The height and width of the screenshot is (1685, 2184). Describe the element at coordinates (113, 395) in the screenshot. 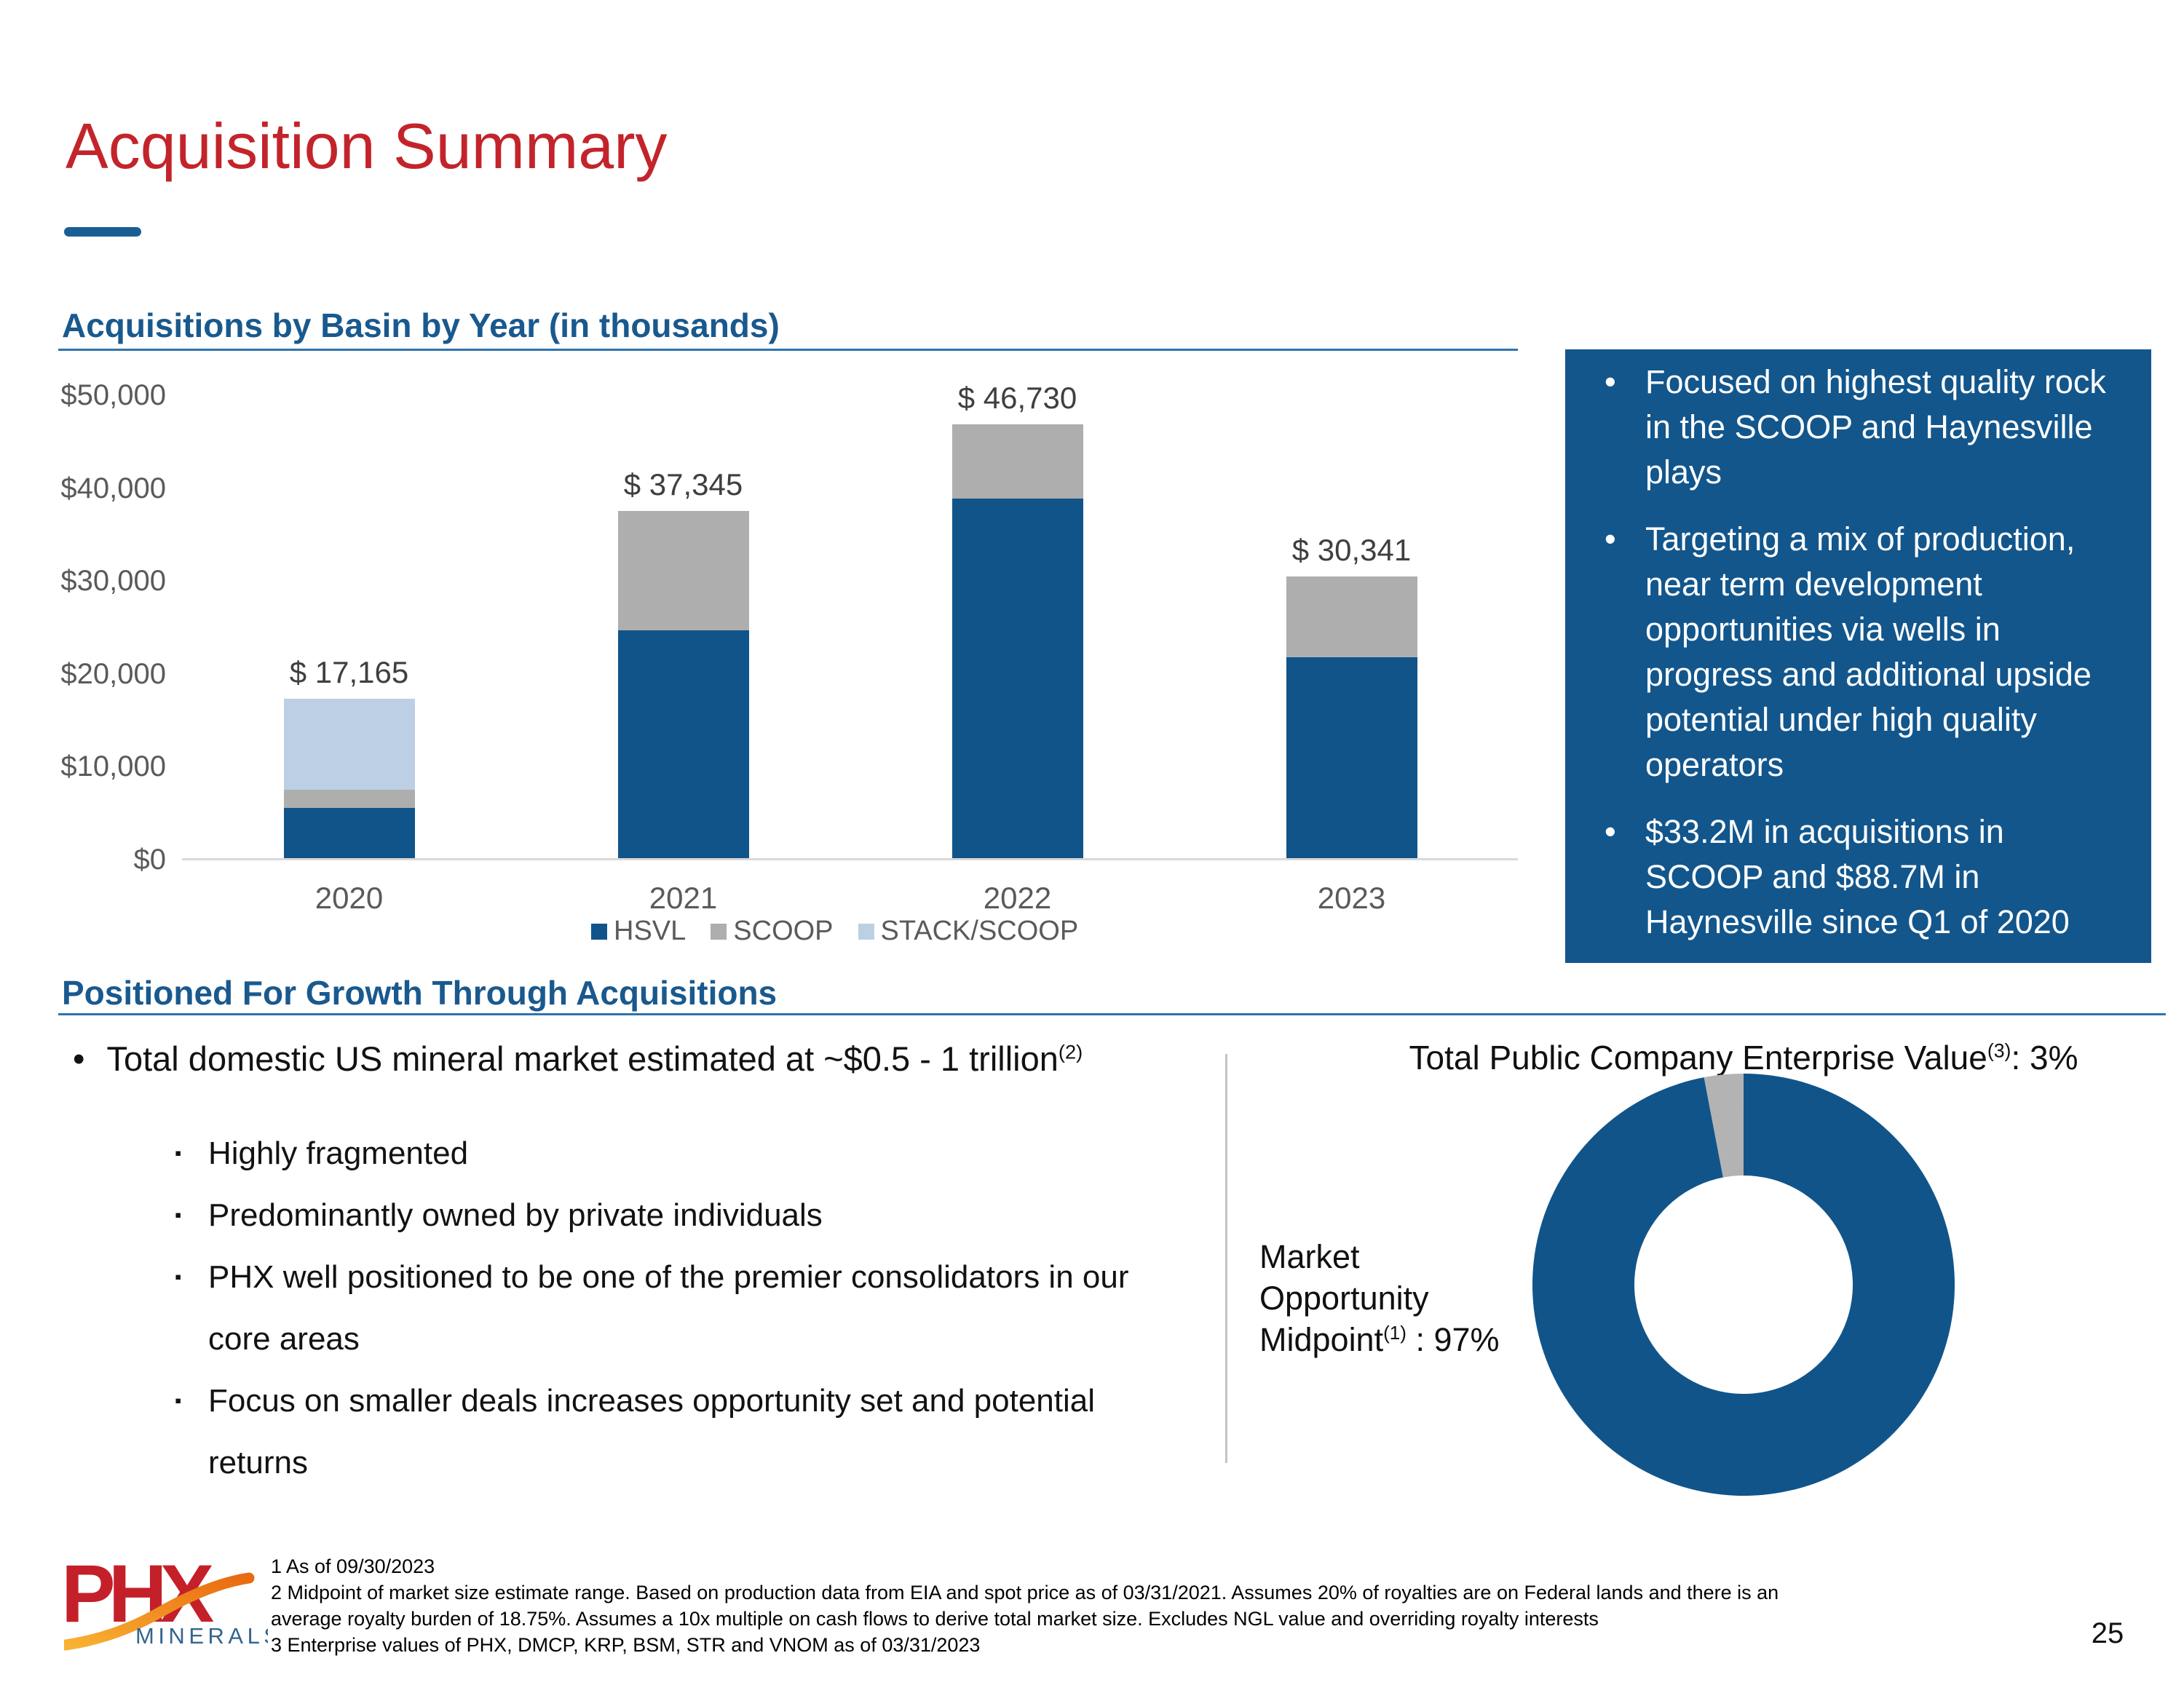

I see `y-axis-tick: $50,000` at that location.